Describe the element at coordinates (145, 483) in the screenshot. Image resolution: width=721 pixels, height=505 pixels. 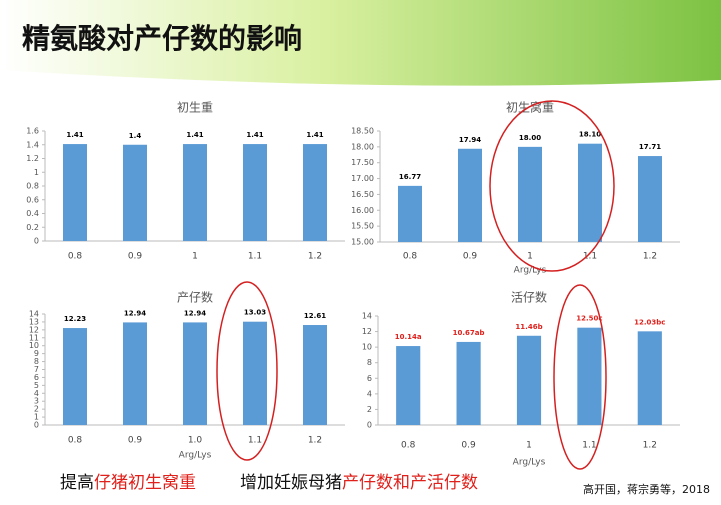
I see `footer-highlight: 仔猪初生窝重` at that location.